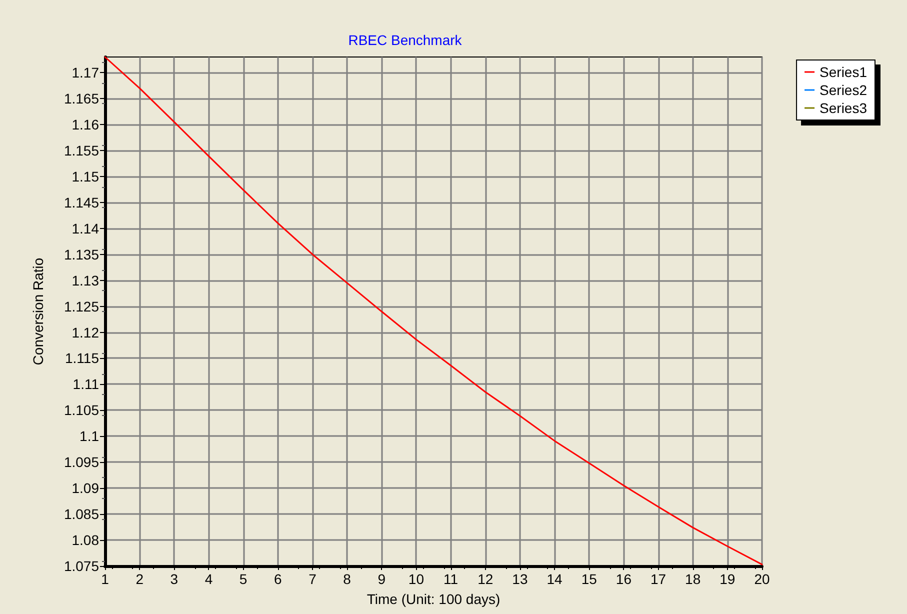 Image resolution: width=907 pixels, height=614 pixels. What do you see at coordinates (728, 579) in the screenshot?
I see `x-tick-label: 19` at bounding box center [728, 579].